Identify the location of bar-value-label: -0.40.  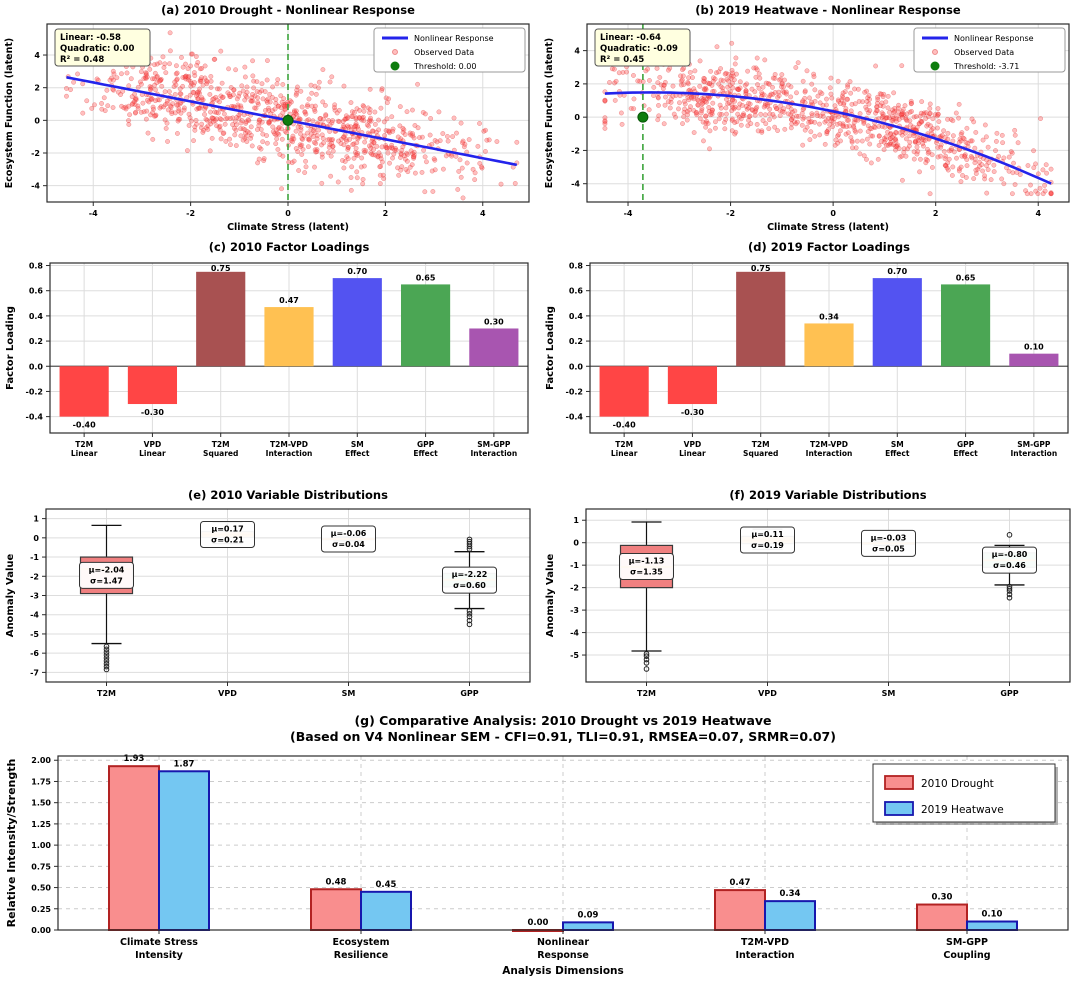
(84, 425).